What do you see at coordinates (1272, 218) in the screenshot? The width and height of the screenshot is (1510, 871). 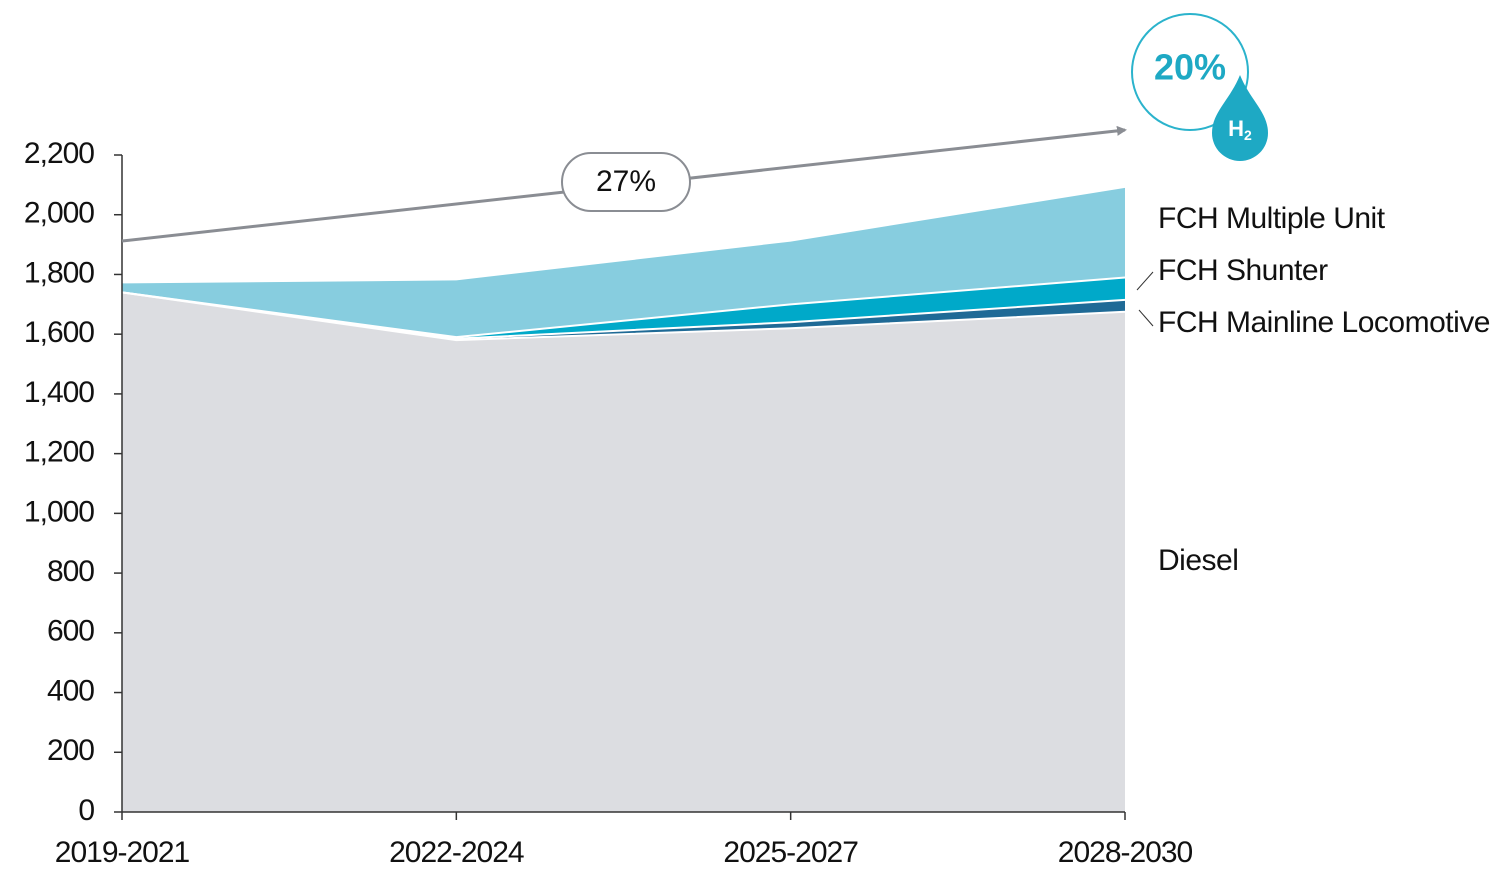 I see `legend-label: FCH Multiple Unit` at bounding box center [1272, 218].